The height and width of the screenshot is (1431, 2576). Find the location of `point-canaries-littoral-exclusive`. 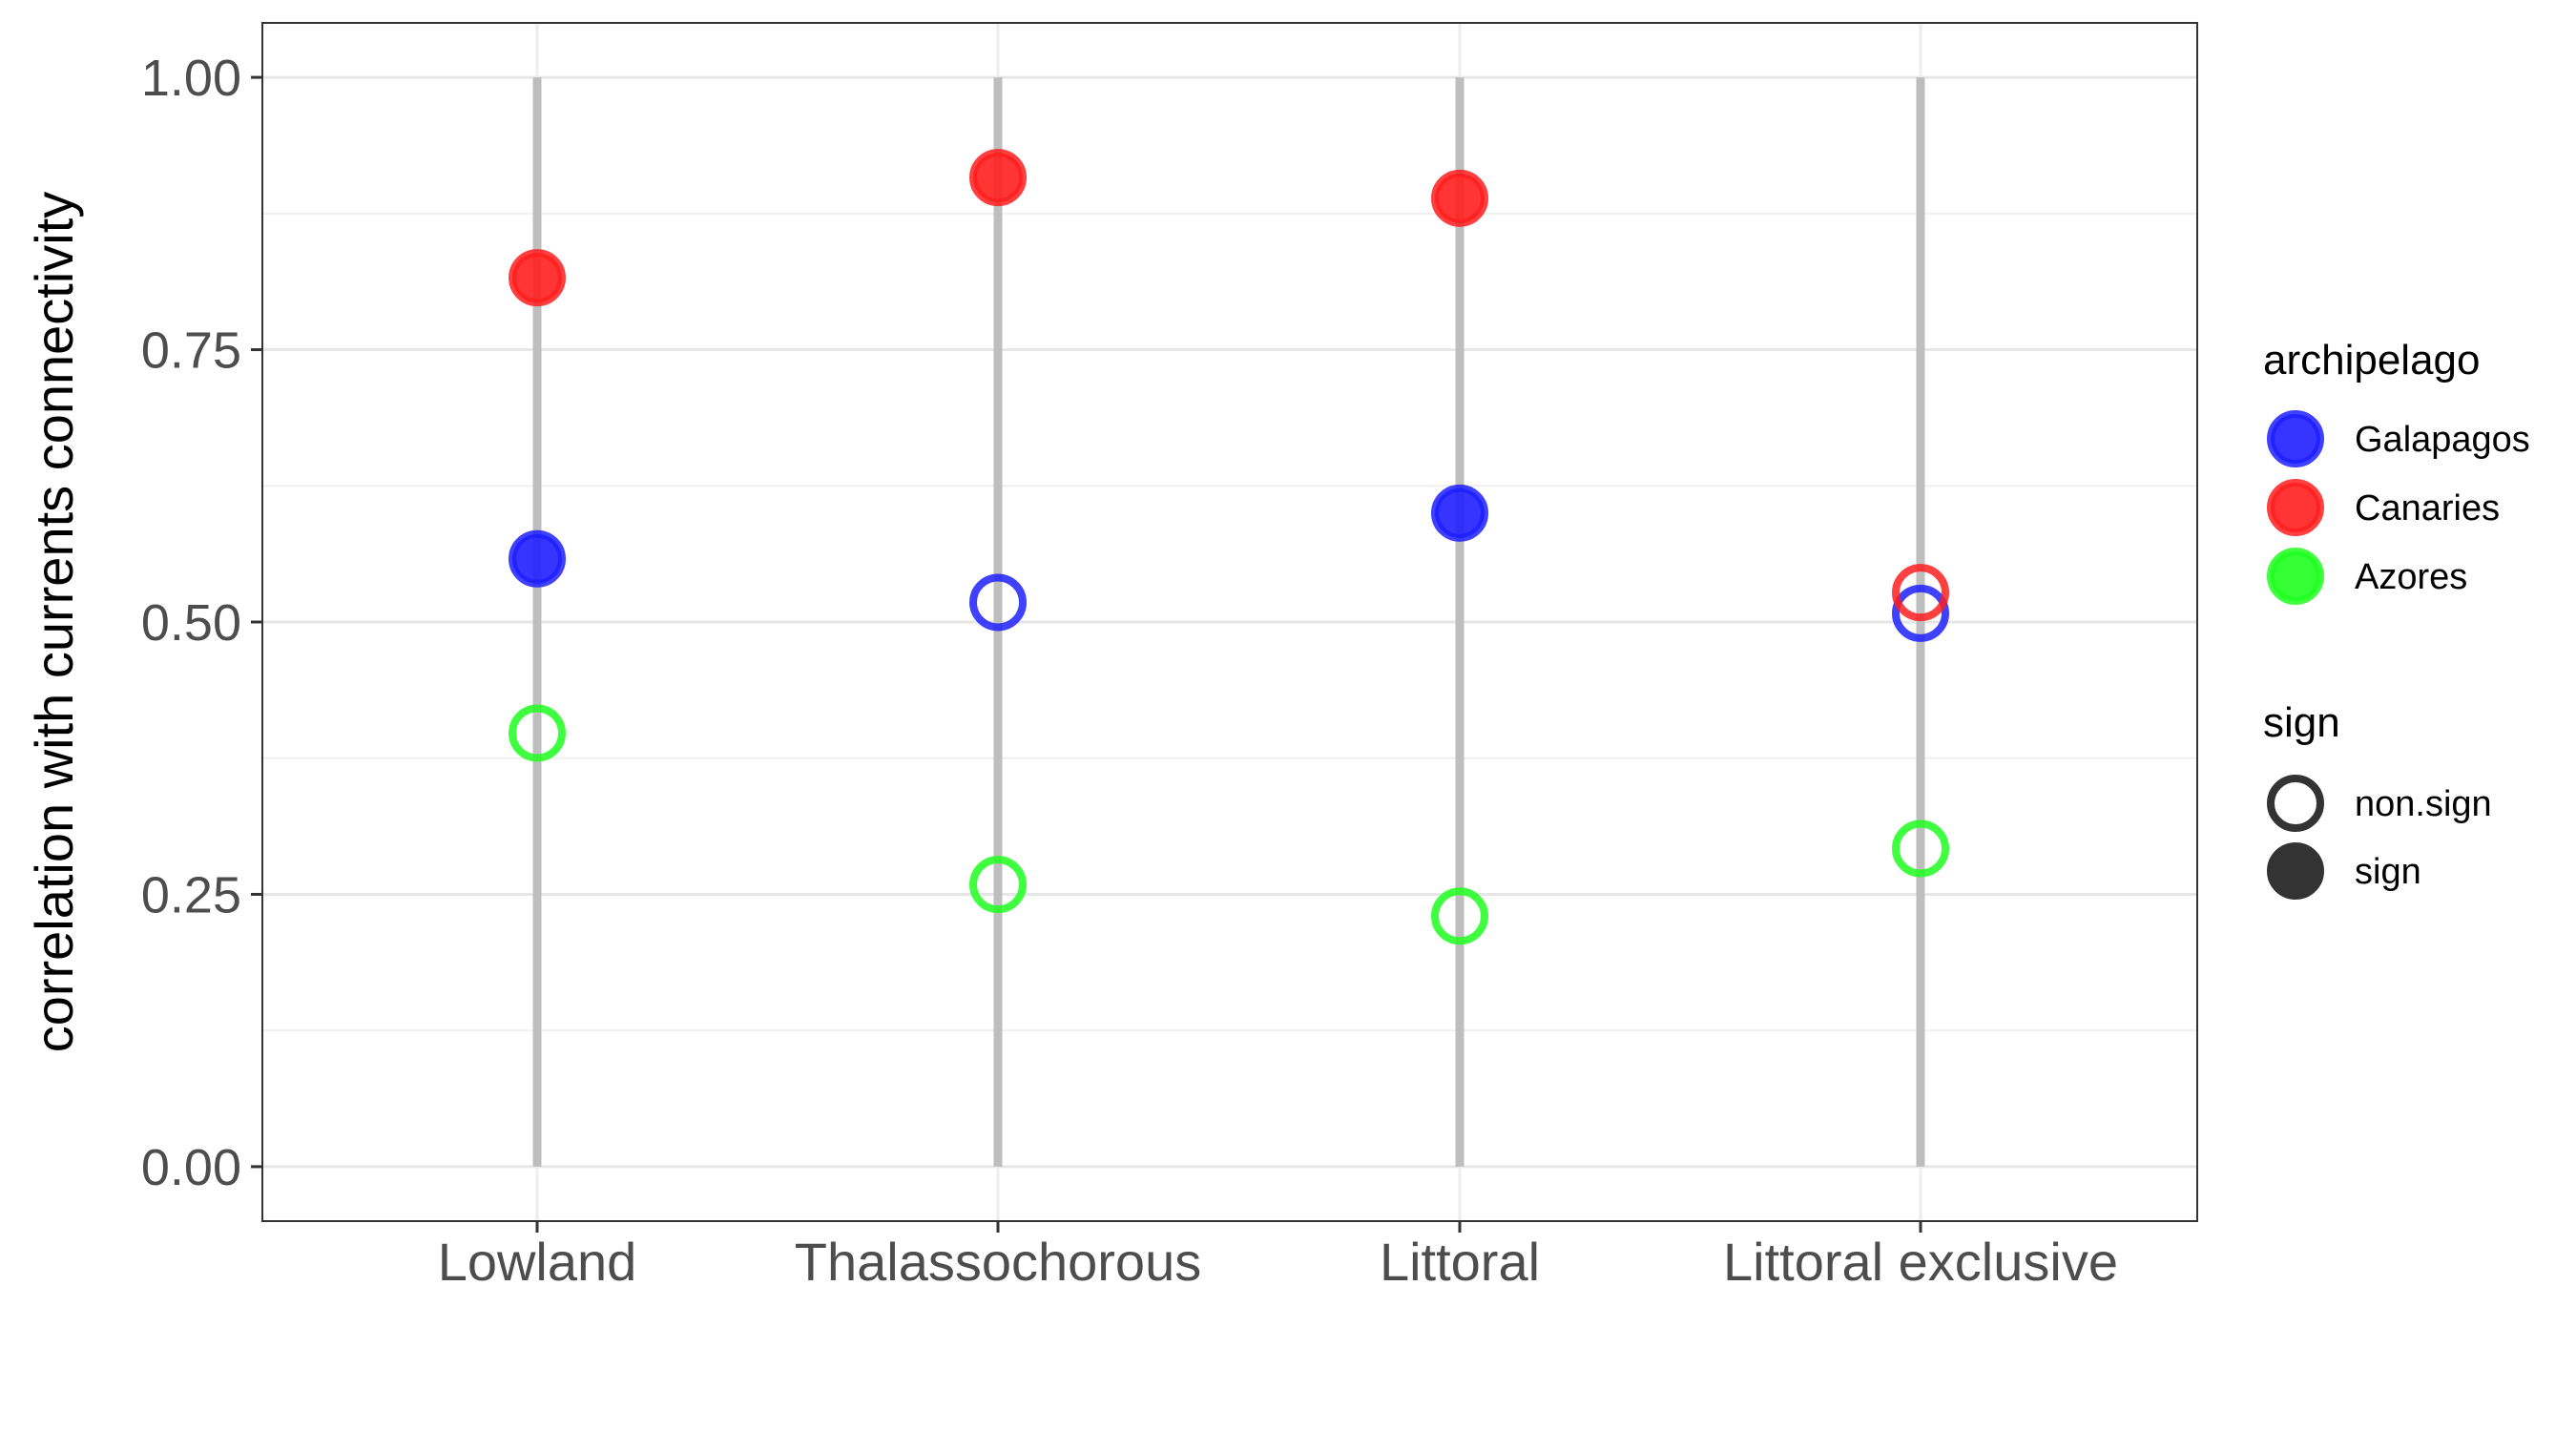

point-canaries-littoral-exclusive is located at coordinates (1920, 593).